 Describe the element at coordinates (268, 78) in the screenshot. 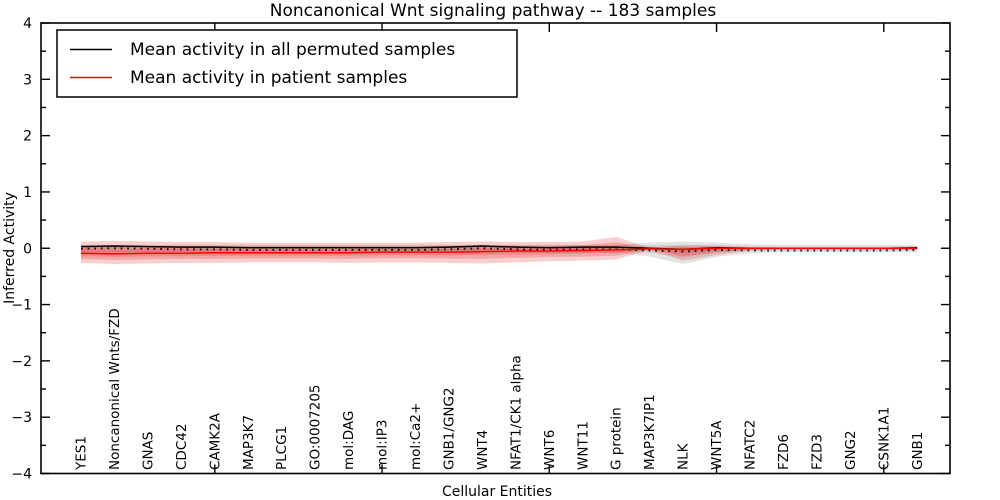

I see `legend-label-patient: Mean activity in patient samples` at that location.